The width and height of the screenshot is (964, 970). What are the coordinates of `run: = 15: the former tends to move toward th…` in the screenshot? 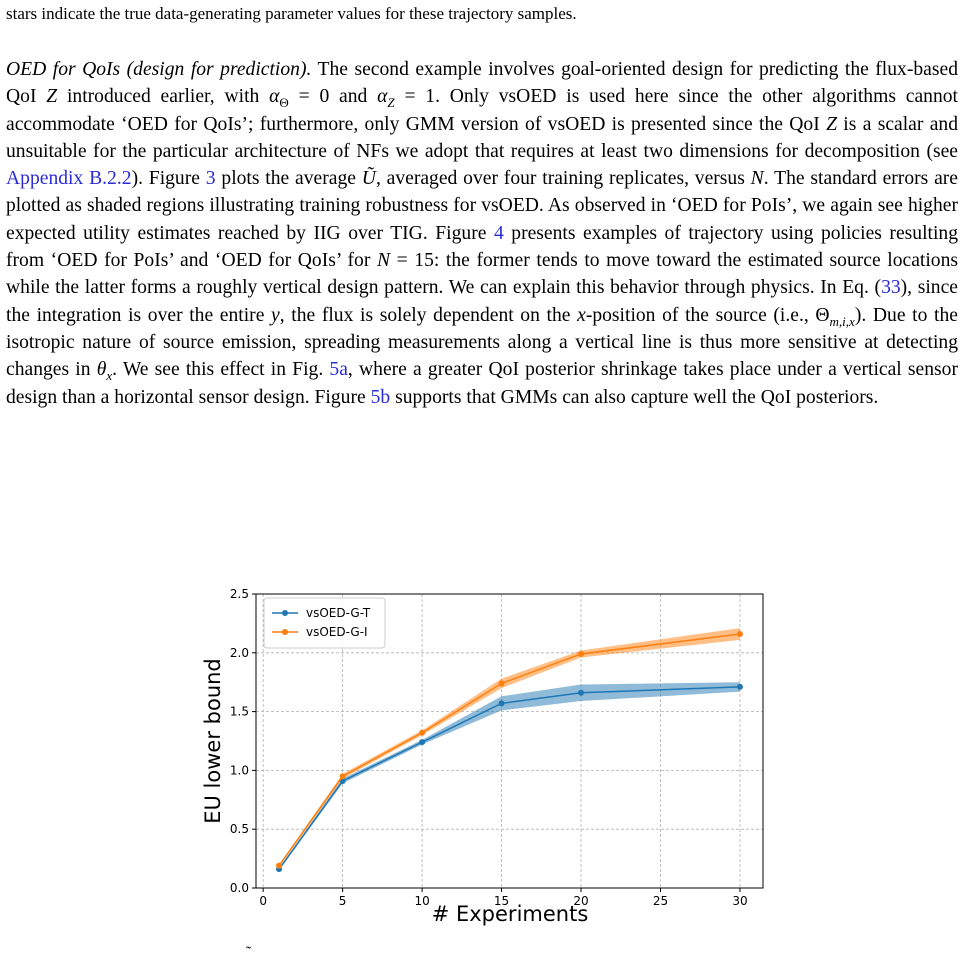 It's located at (482, 274).